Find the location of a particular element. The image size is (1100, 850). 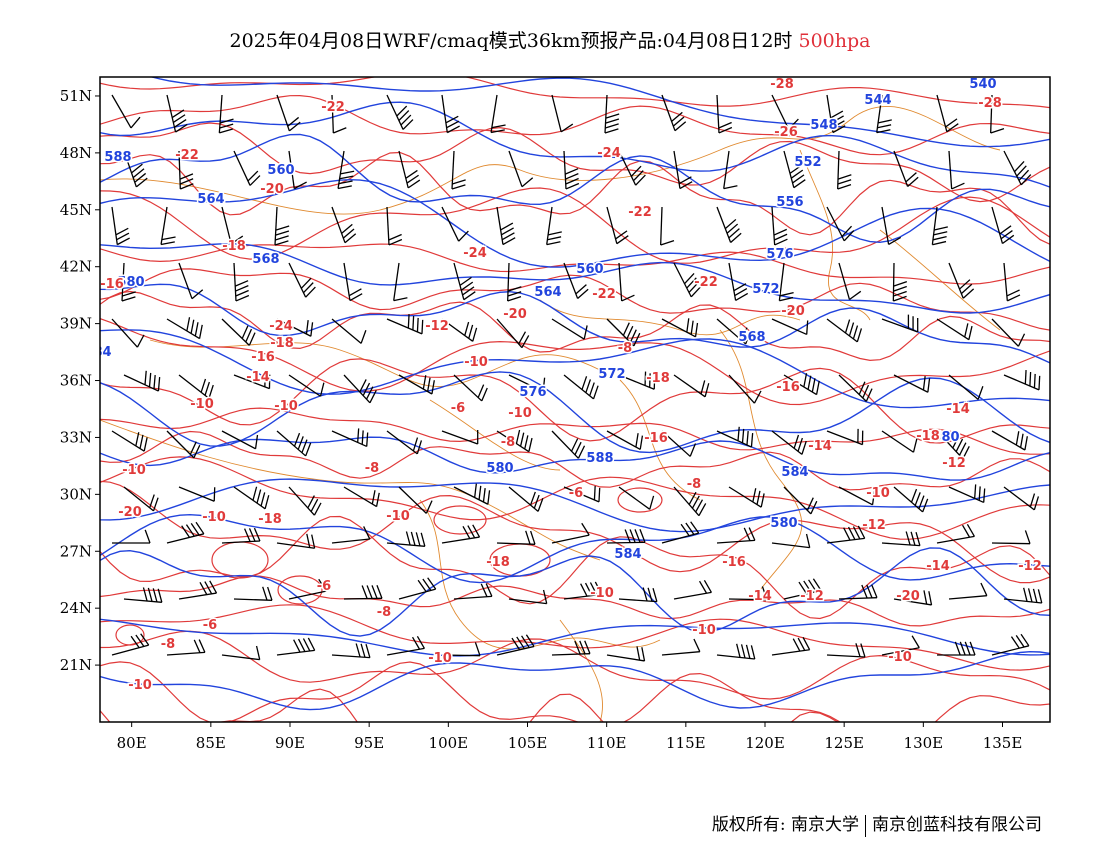

temperature-label: -20 is located at coordinates (793, 311).